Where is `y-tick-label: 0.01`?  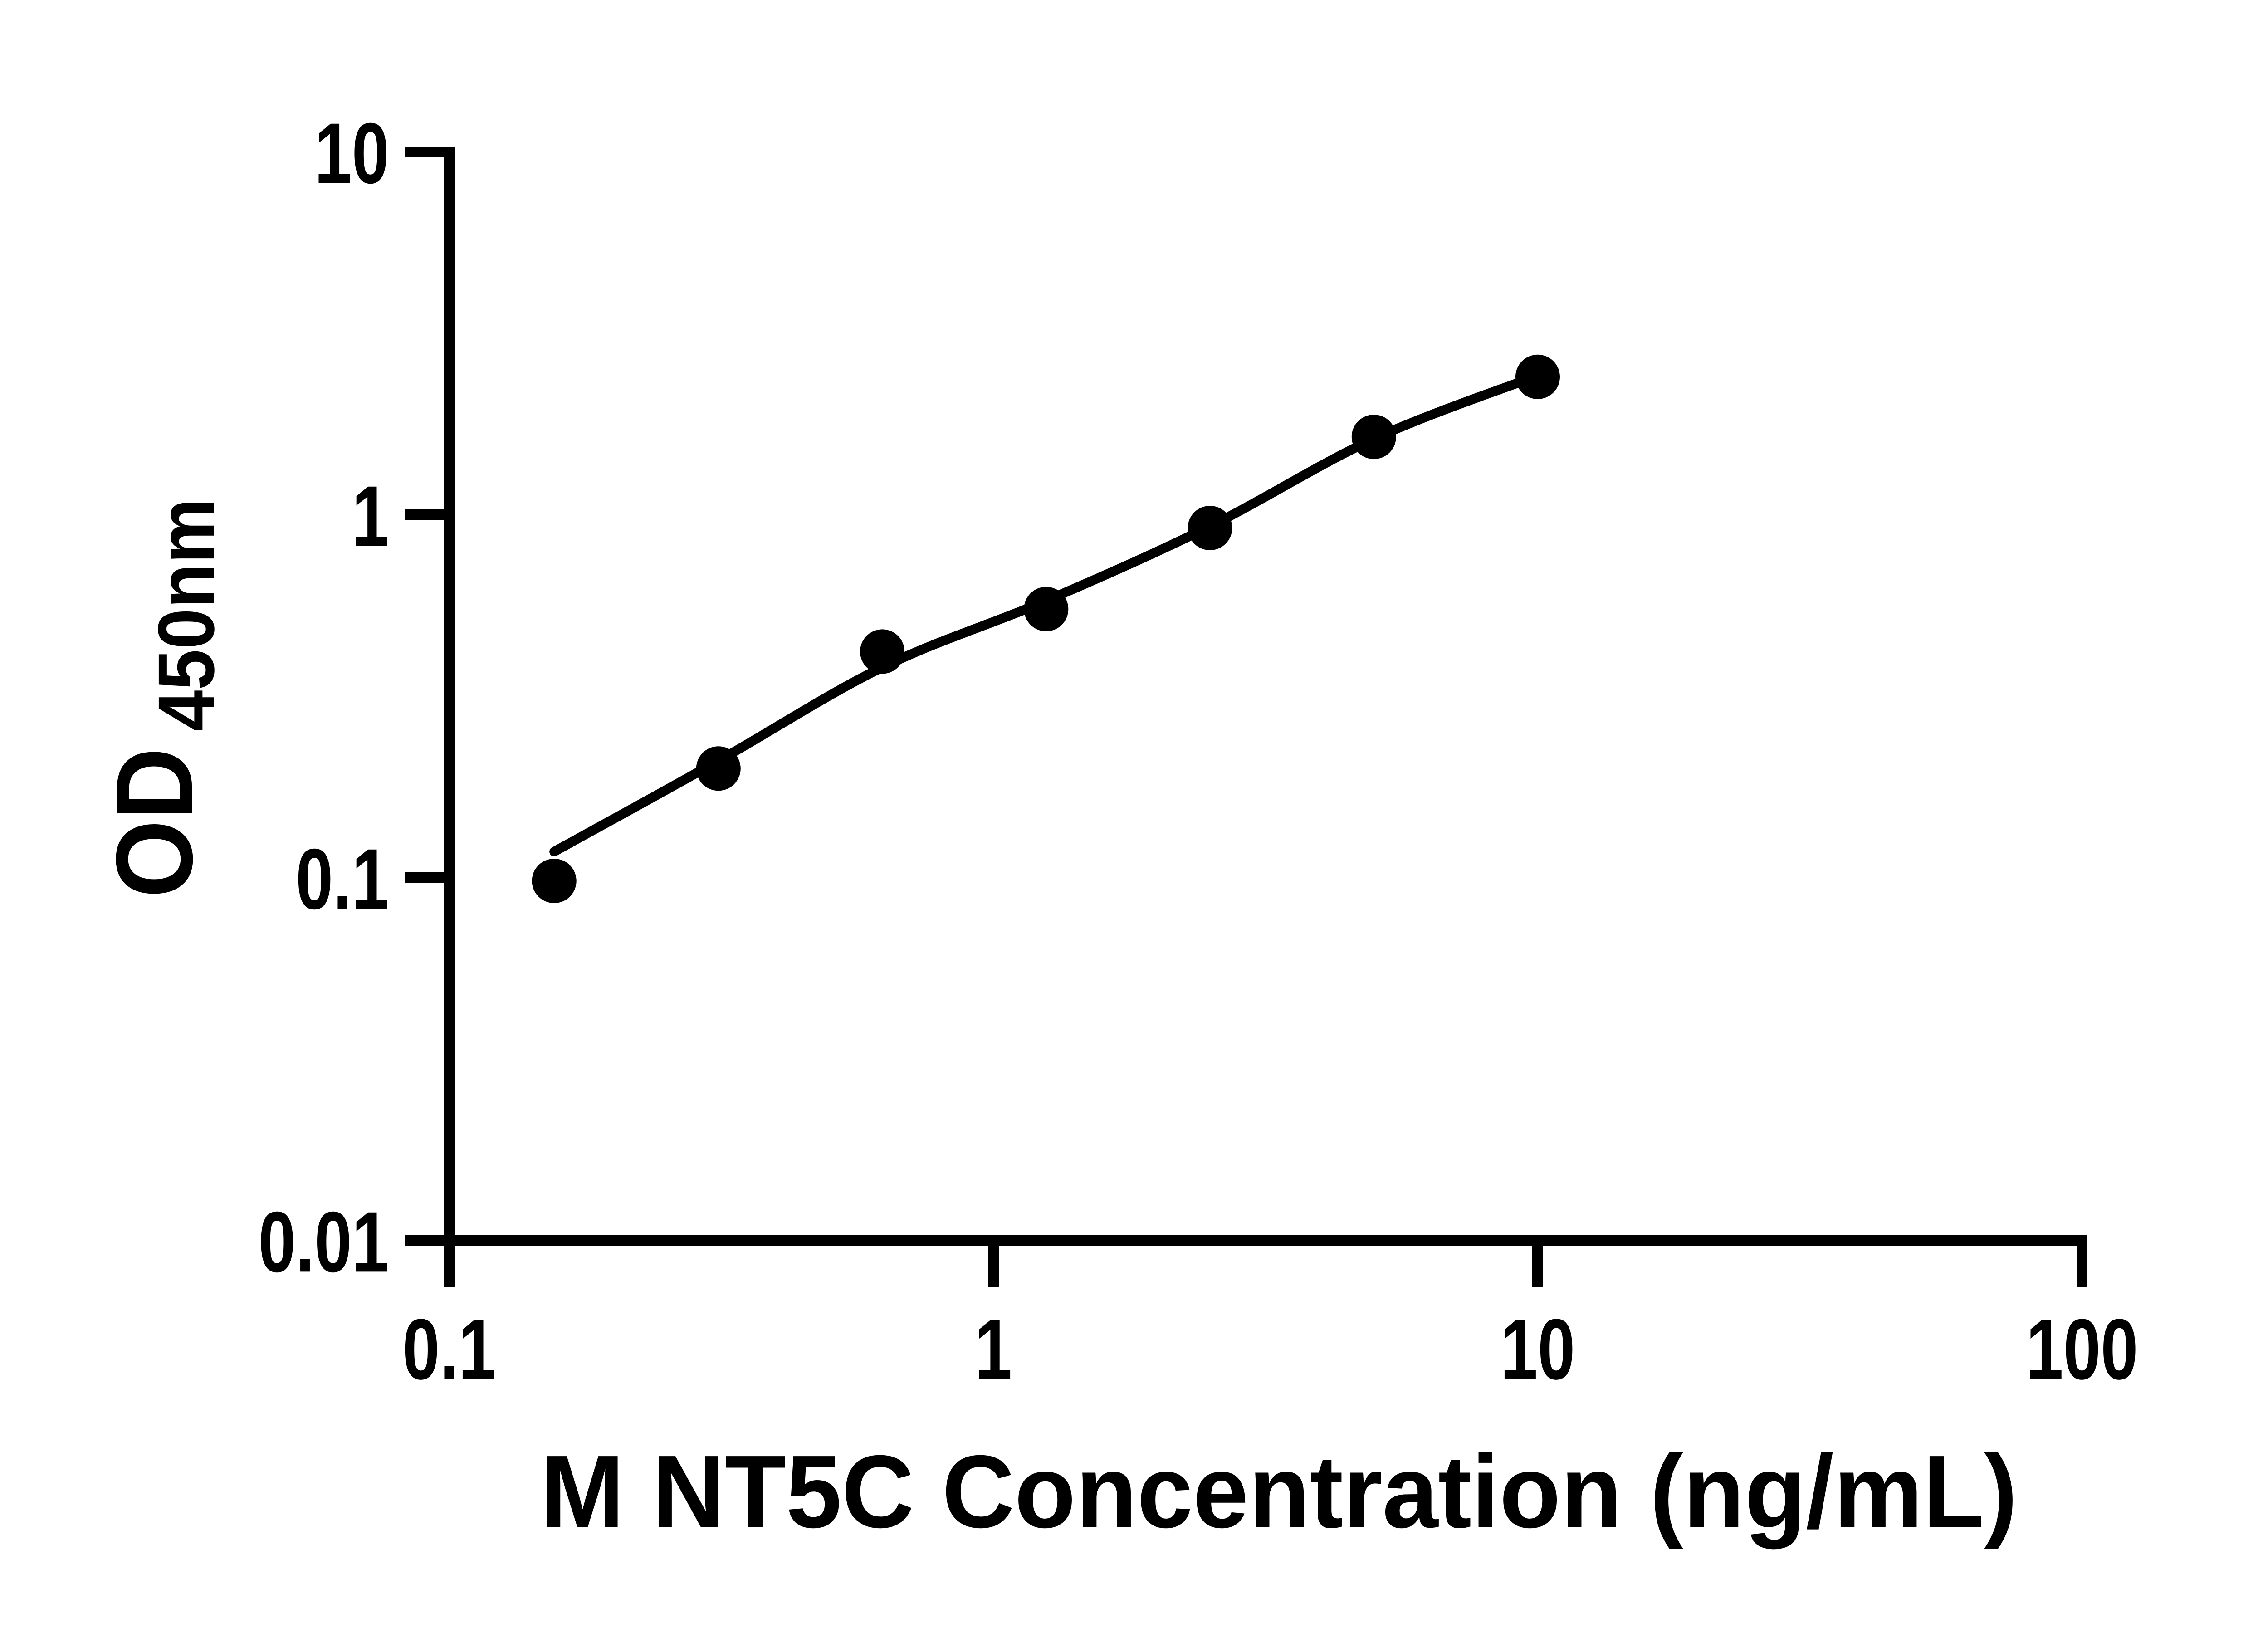
y-tick-label: 0.01 is located at coordinates (324, 1242).